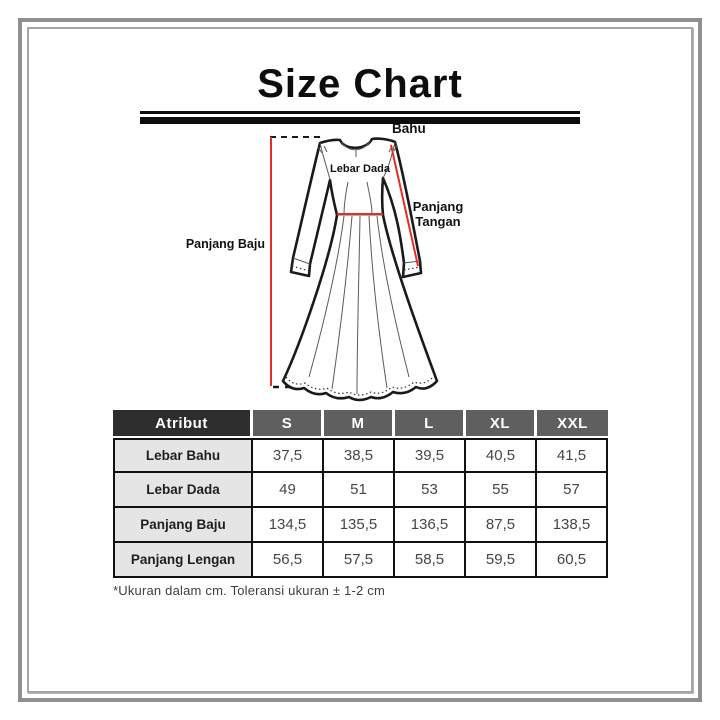 The image size is (720, 720). Describe the element at coordinates (369, 198) in the screenshot. I see `right-princess-seam` at that location.